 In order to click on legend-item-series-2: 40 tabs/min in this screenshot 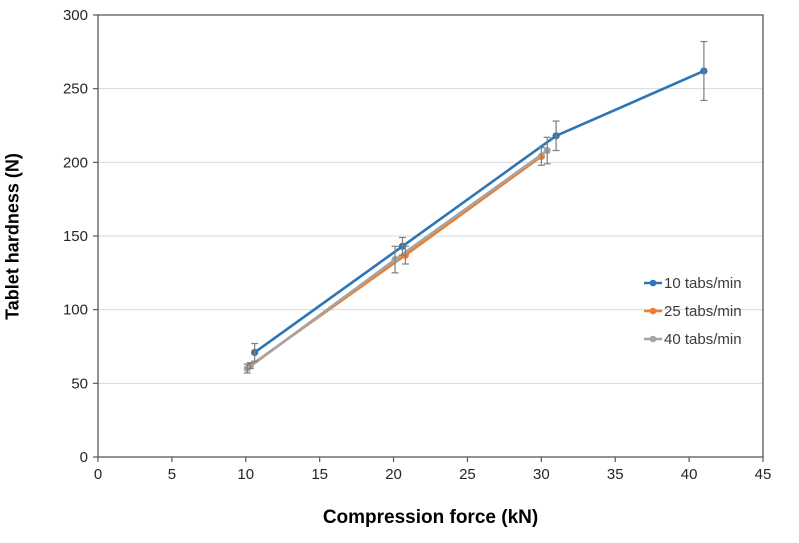, I will do `click(693, 339)`.